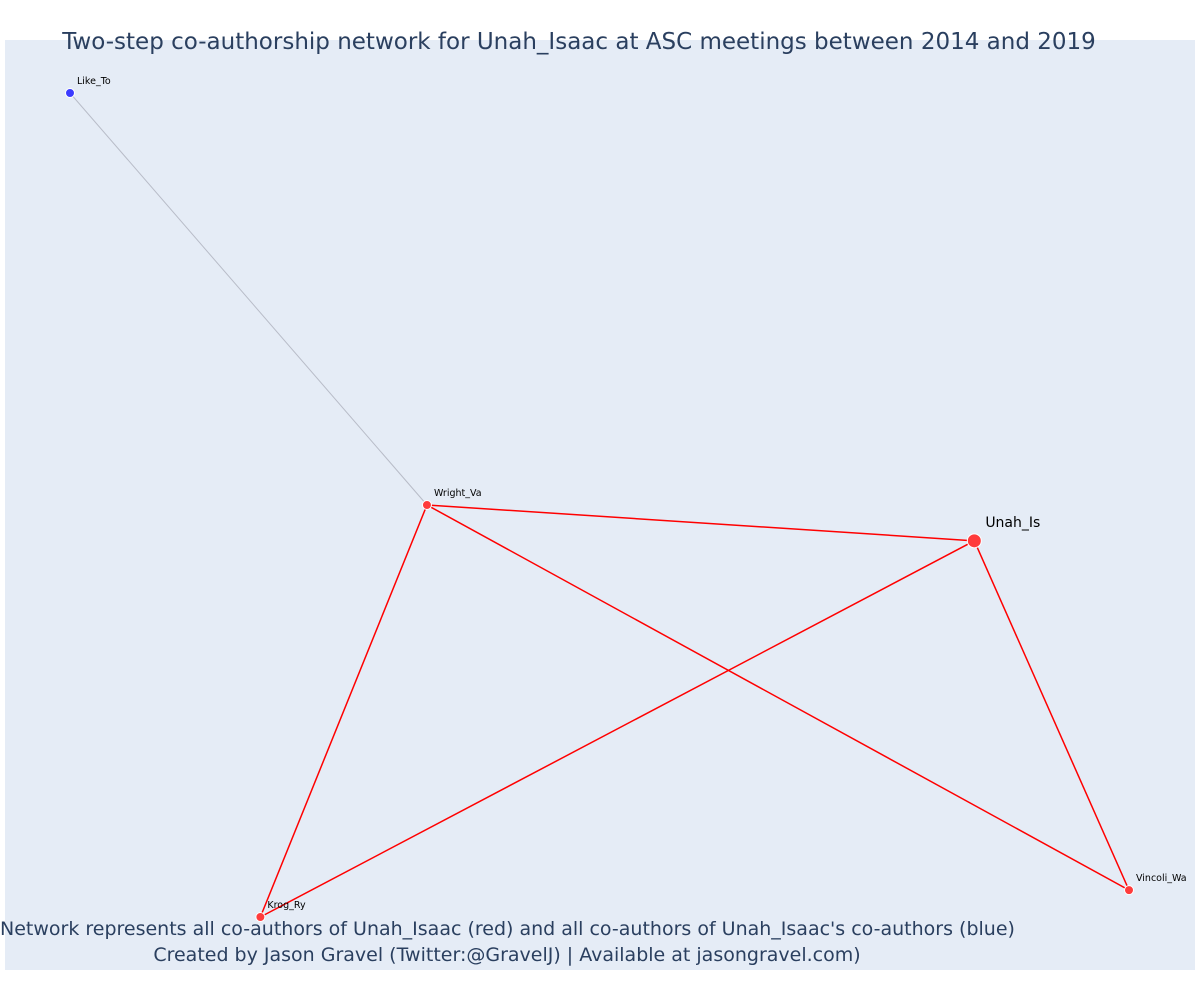 The height and width of the screenshot is (1000, 1200). What do you see at coordinates (700, 523) in the screenshot?
I see `edge-wright_va-unah_is` at bounding box center [700, 523].